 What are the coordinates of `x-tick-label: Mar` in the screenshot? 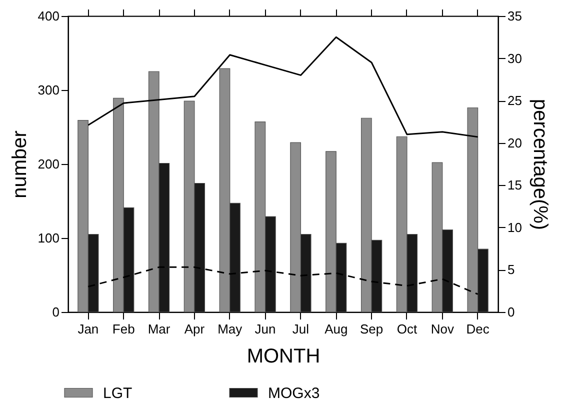 It's located at (159, 329).